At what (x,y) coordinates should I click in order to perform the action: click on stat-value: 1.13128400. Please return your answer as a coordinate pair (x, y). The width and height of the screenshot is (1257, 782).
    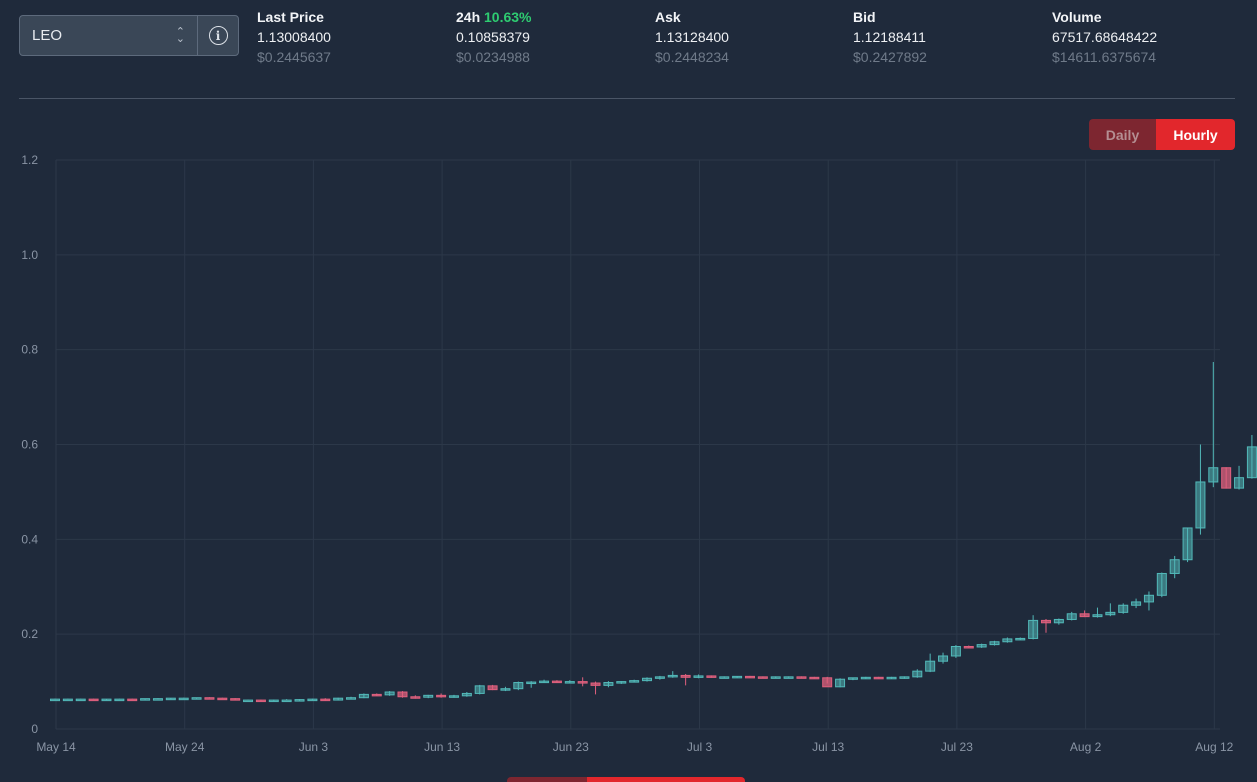
    Looking at the image, I should click on (692, 37).